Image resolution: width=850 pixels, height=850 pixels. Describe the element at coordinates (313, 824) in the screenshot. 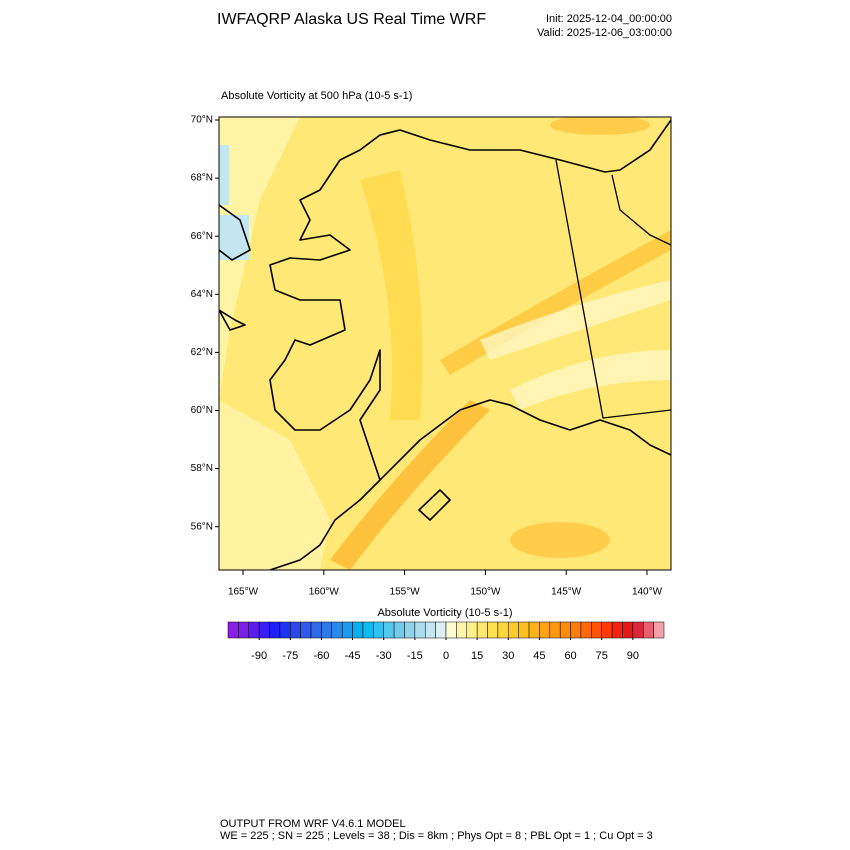

I see `footer-line: OUTPUT FROM WRF V4.6.1 MODEL` at that location.